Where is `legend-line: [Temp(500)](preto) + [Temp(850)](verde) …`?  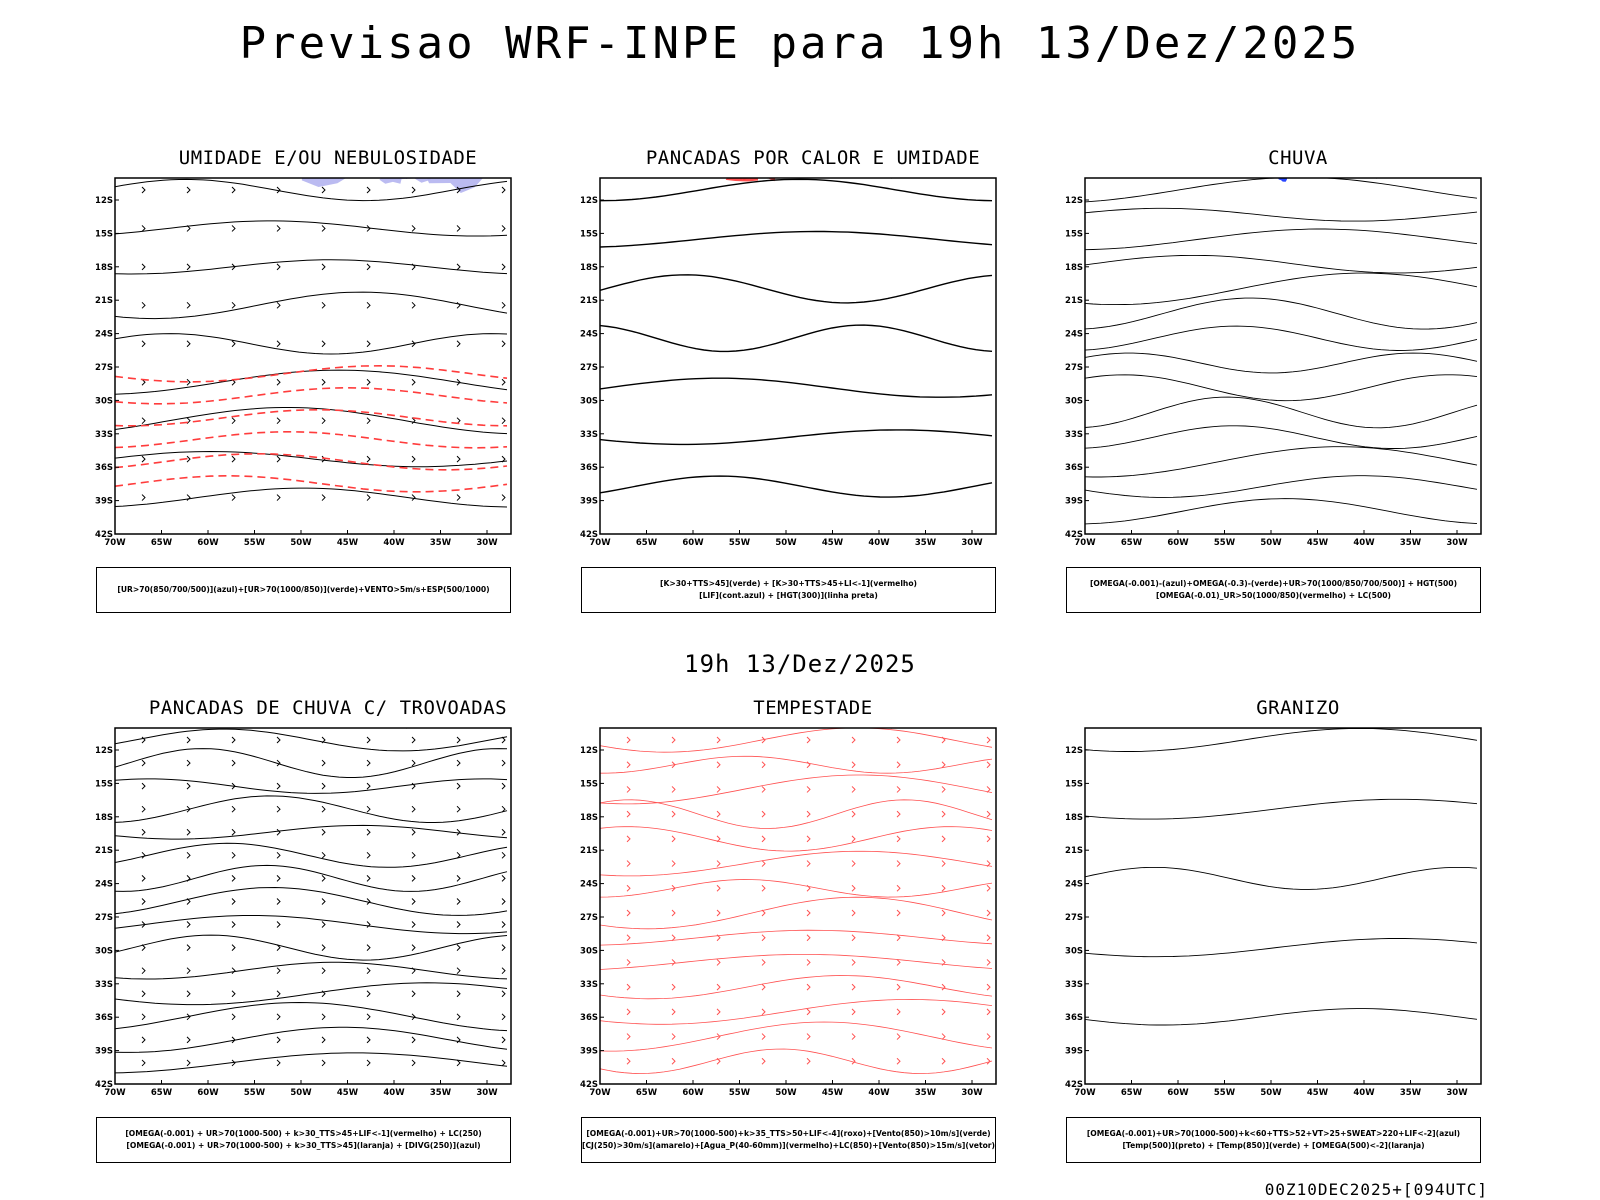 legend-line: [Temp(500)](preto) + [Temp(850)](verde) … is located at coordinates (1273, 1145).